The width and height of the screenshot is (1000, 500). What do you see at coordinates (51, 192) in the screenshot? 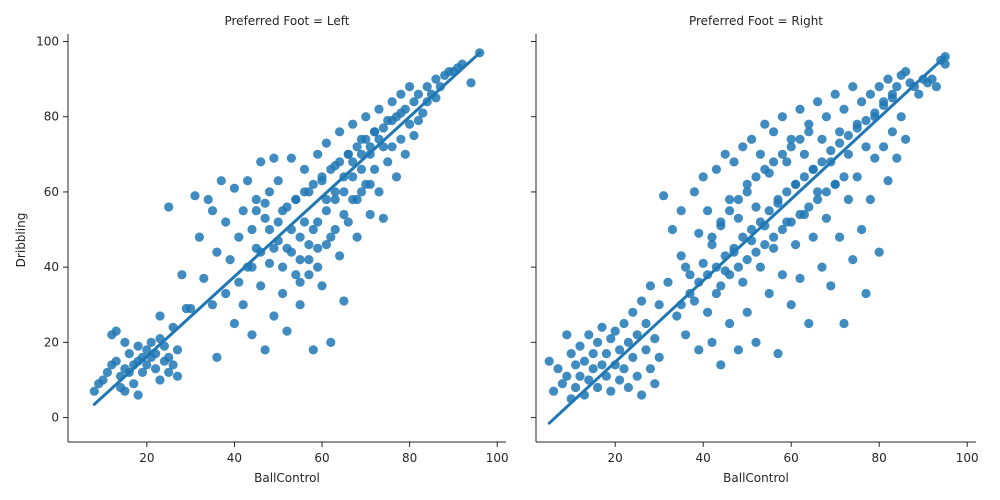
I see `y-tick-label: 60` at bounding box center [51, 192].